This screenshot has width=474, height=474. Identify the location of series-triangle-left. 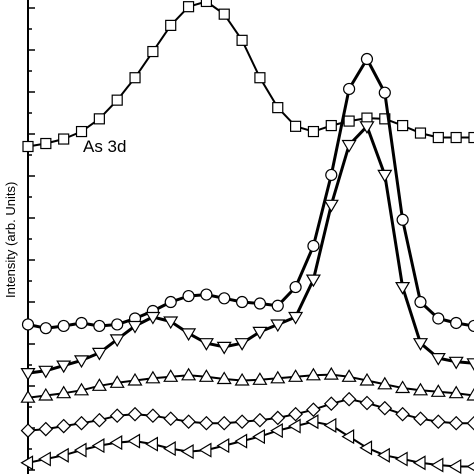
(247, 444).